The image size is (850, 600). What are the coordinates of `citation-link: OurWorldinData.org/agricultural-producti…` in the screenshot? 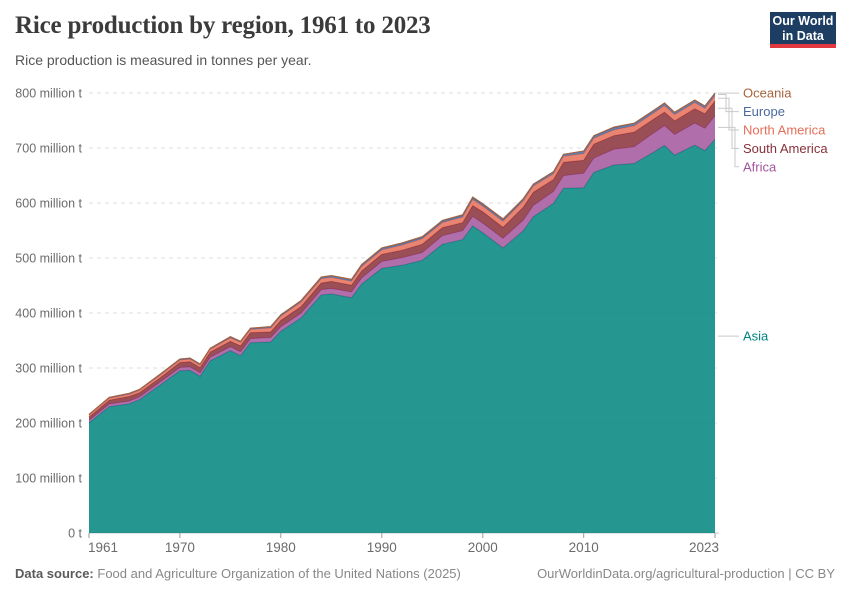 It's located at (686, 573).